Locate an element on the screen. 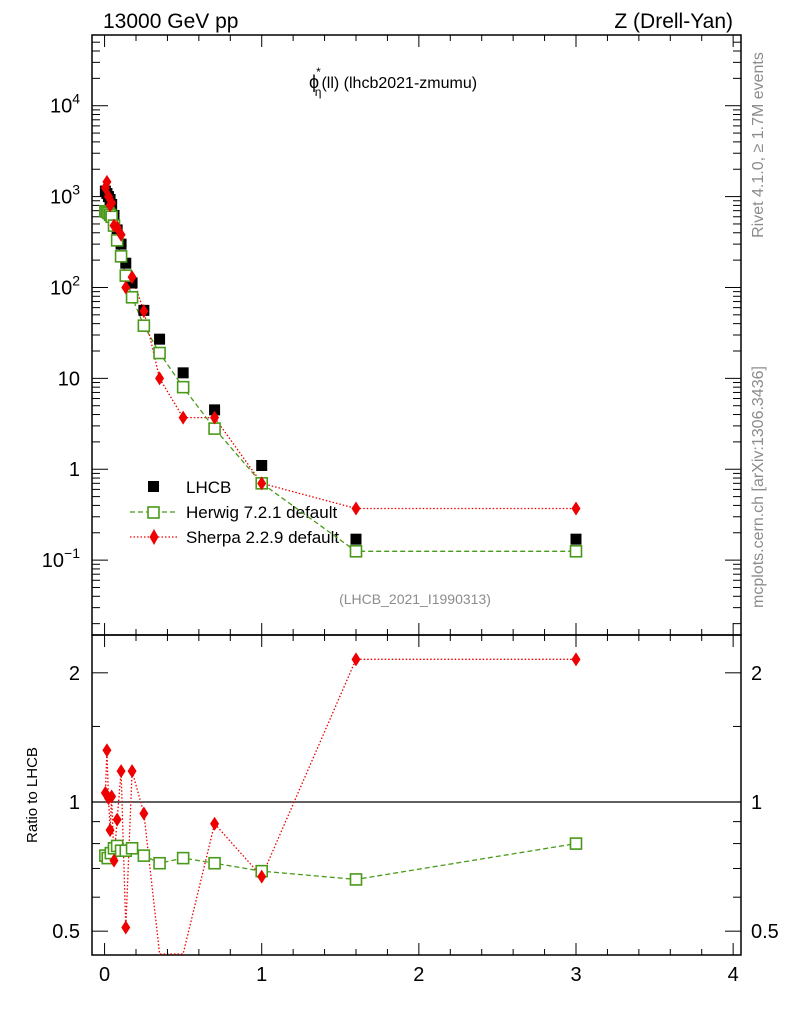  plot-title-phi: ϕ is located at coordinates (314, 82).